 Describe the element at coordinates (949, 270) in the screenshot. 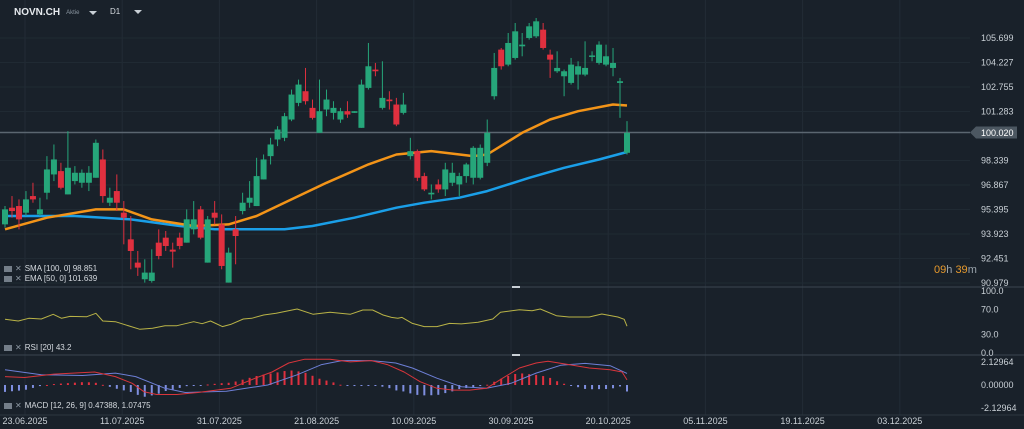

I see `countdown-h: h` at that location.